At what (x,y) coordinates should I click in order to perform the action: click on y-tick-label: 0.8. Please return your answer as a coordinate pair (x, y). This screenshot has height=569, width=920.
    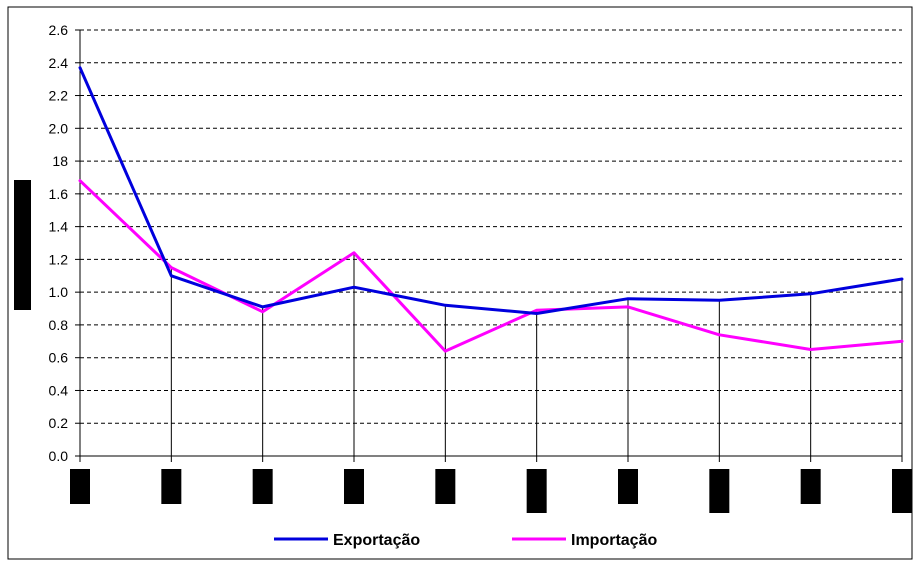
    Looking at the image, I should click on (59, 325).